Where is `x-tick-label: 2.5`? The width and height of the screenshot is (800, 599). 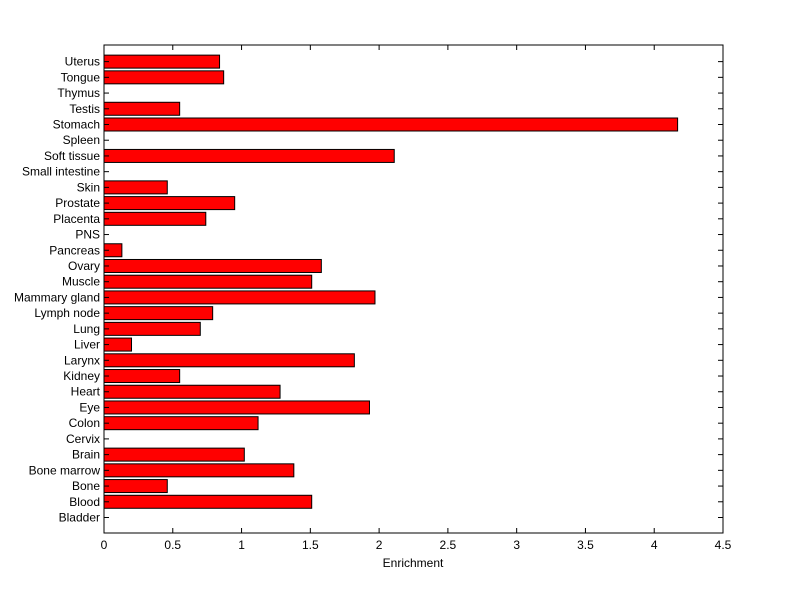 x-tick-label: 2.5 is located at coordinates (448, 545).